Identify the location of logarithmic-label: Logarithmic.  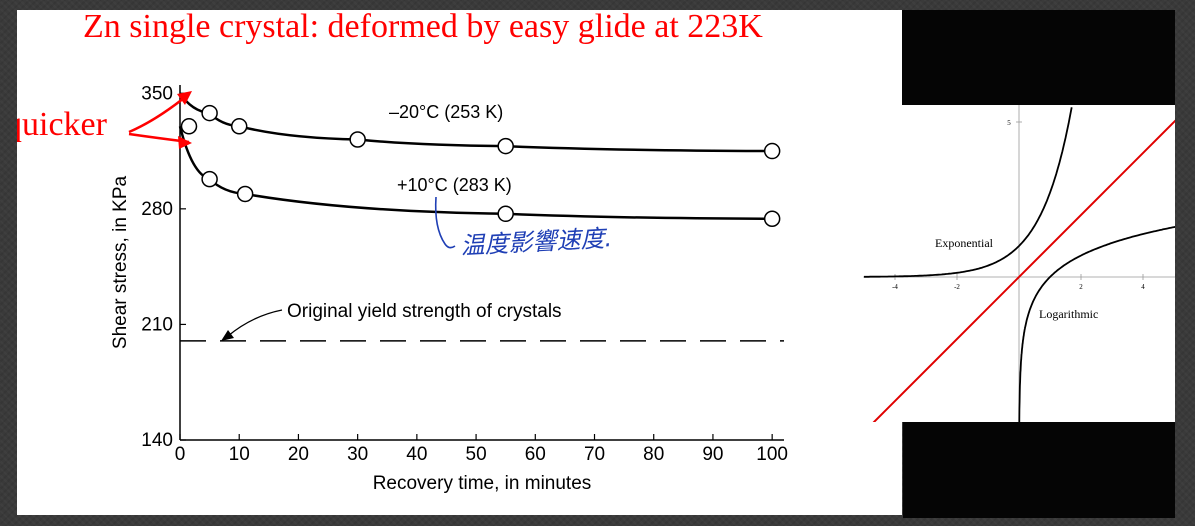
(1068, 314).